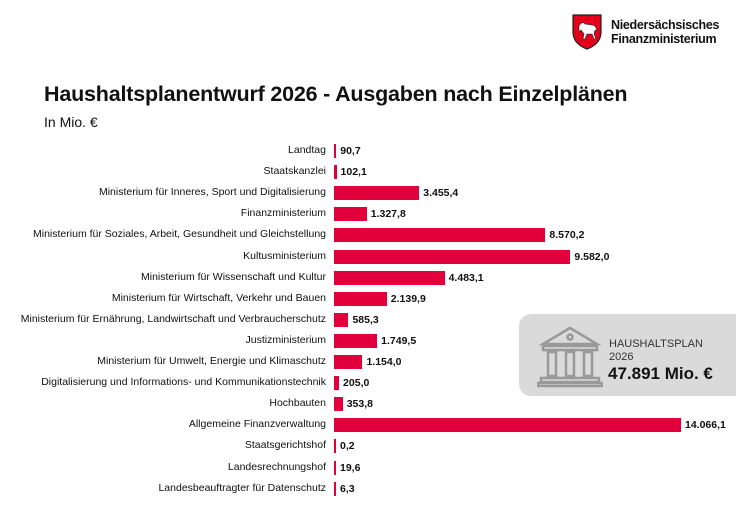 This screenshot has height=520, width=736. I want to click on total-budget-panel: HAUSHALTSPLAN 2026 47.891 Mio. €, so click(627, 355).